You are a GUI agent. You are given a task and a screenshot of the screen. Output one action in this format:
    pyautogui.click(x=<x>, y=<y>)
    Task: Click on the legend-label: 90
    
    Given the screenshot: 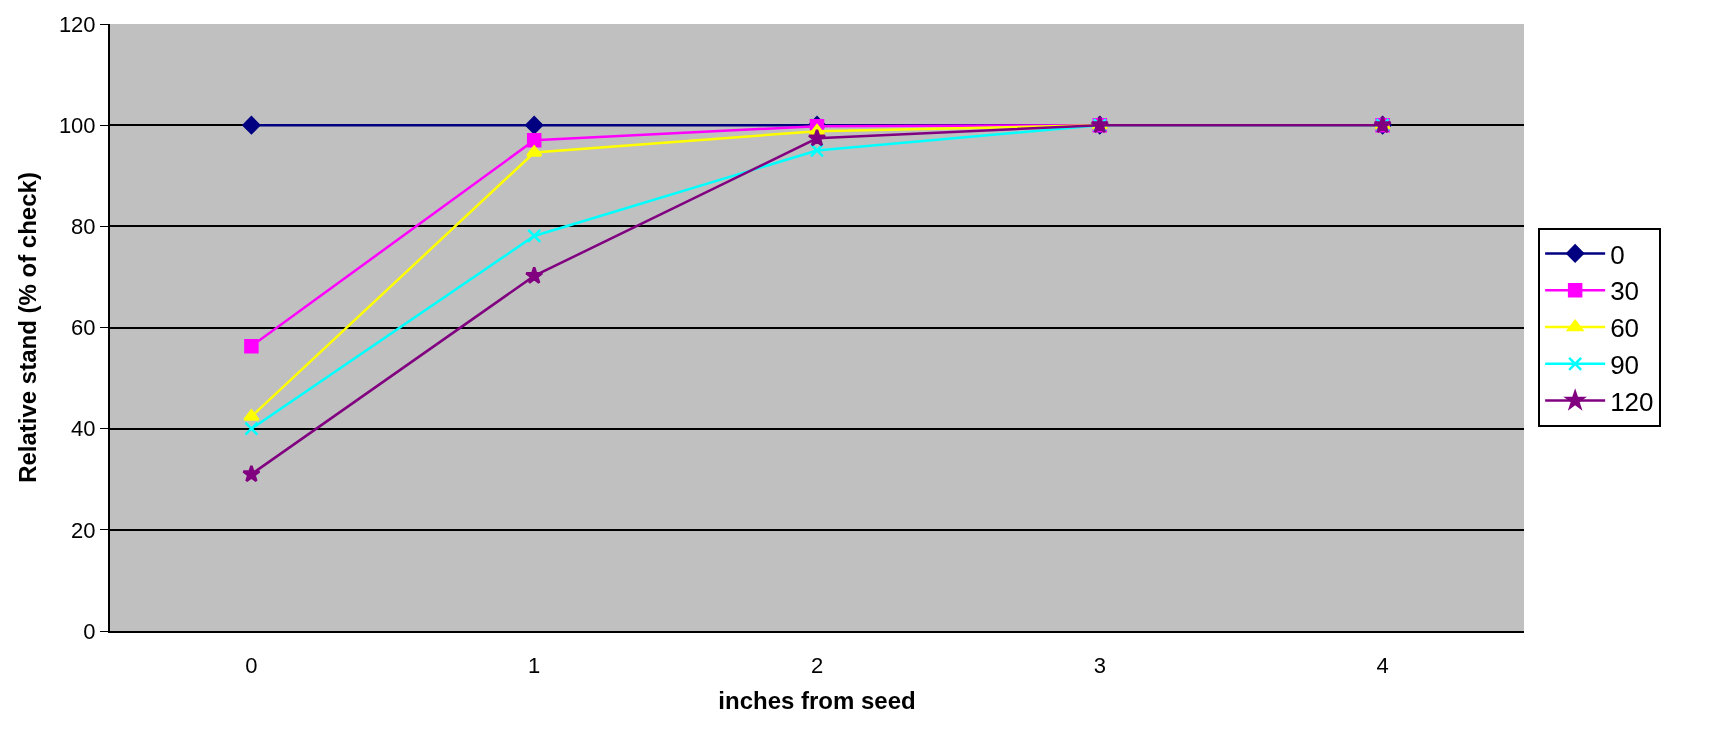 What is the action you would take?
    pyautogui.click(x=1625, y=364)
    